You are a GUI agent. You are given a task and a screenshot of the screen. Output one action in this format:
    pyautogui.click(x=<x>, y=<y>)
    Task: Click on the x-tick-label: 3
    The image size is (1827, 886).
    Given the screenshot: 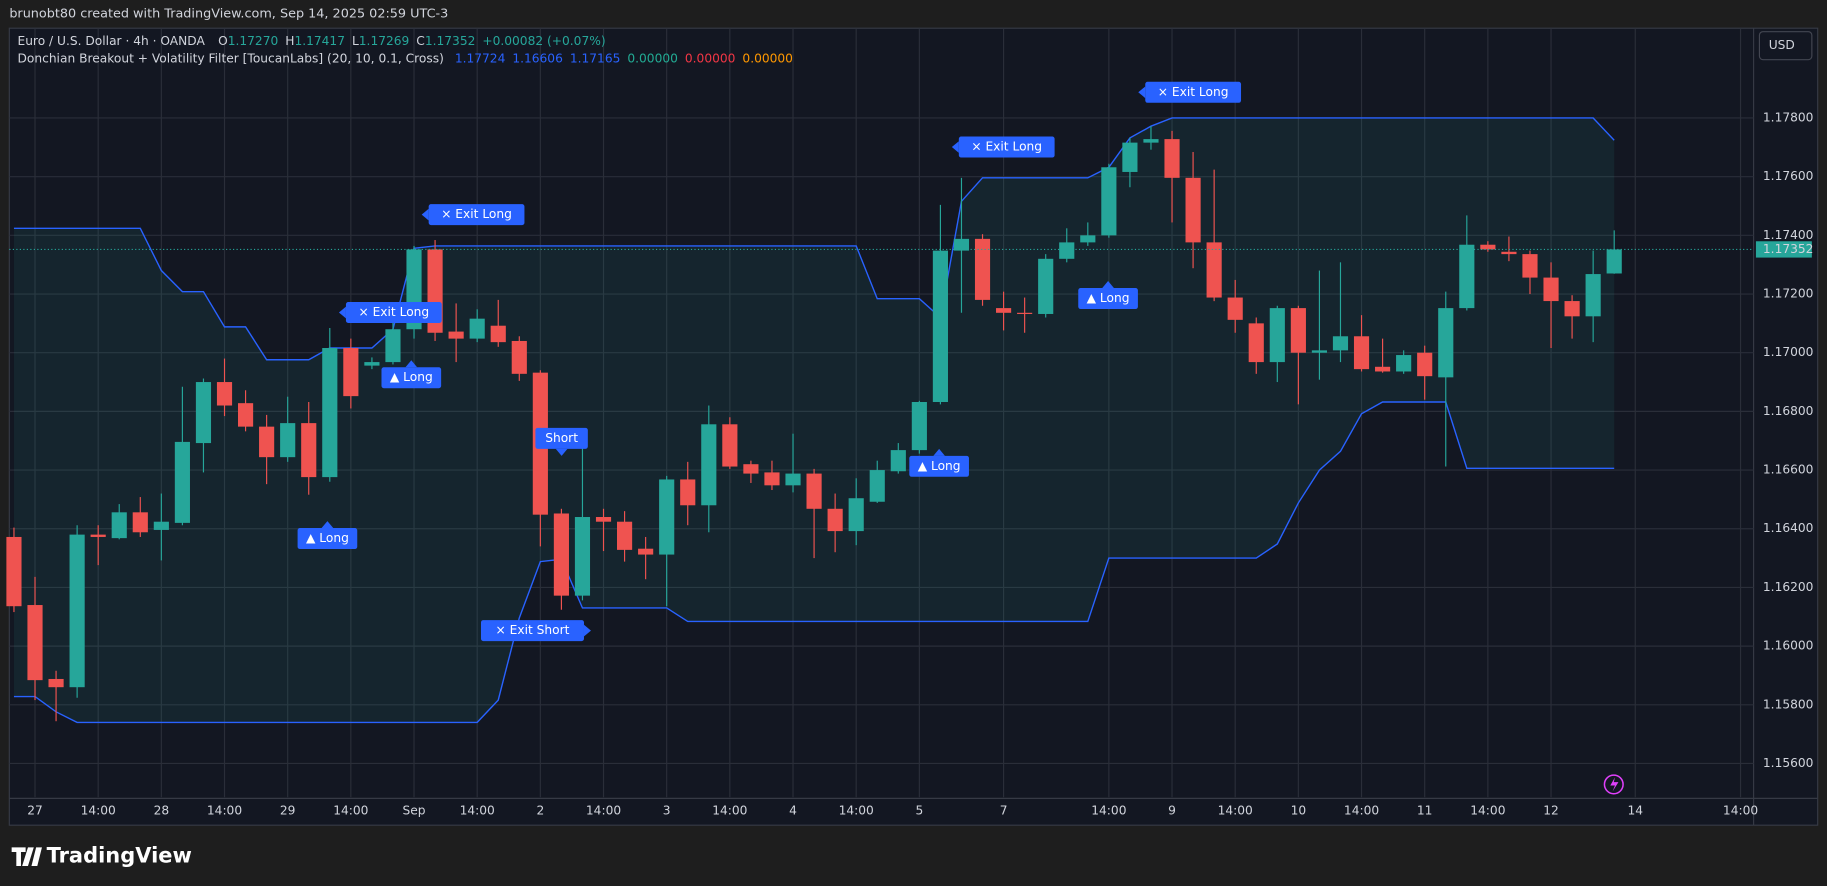 What is the action you would take?
    pyautogui.click(x=667, y=811)
    